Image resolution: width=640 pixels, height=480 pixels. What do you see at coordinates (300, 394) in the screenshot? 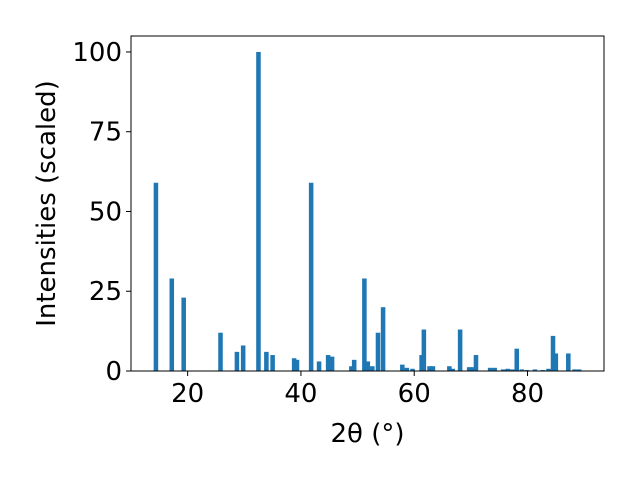
I see `x-tick-label: 40` at bounding box center [300, 394].